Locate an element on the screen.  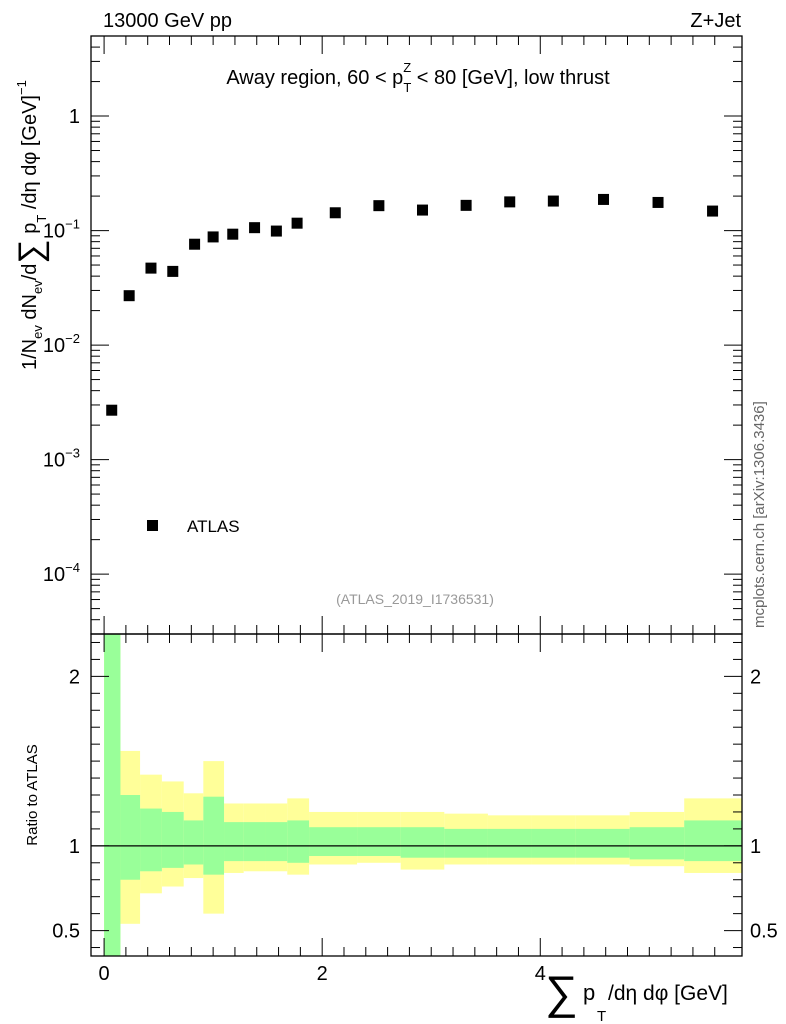
ratio-y-tick-label-2: 2 is located at coordinates (74, 677).